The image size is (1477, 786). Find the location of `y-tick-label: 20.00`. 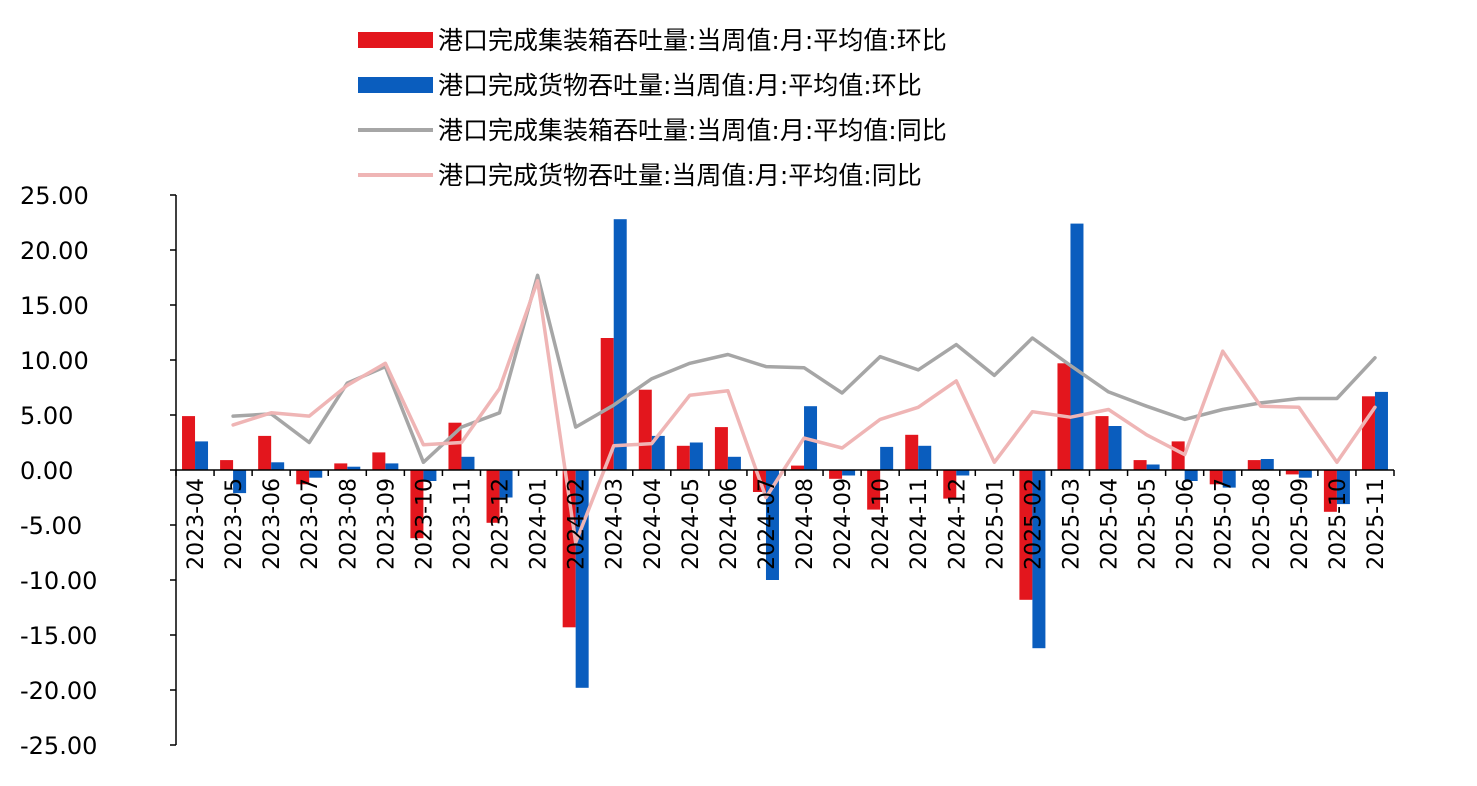

y-tick-label: 20.00 is located at coordinates (54, 251).